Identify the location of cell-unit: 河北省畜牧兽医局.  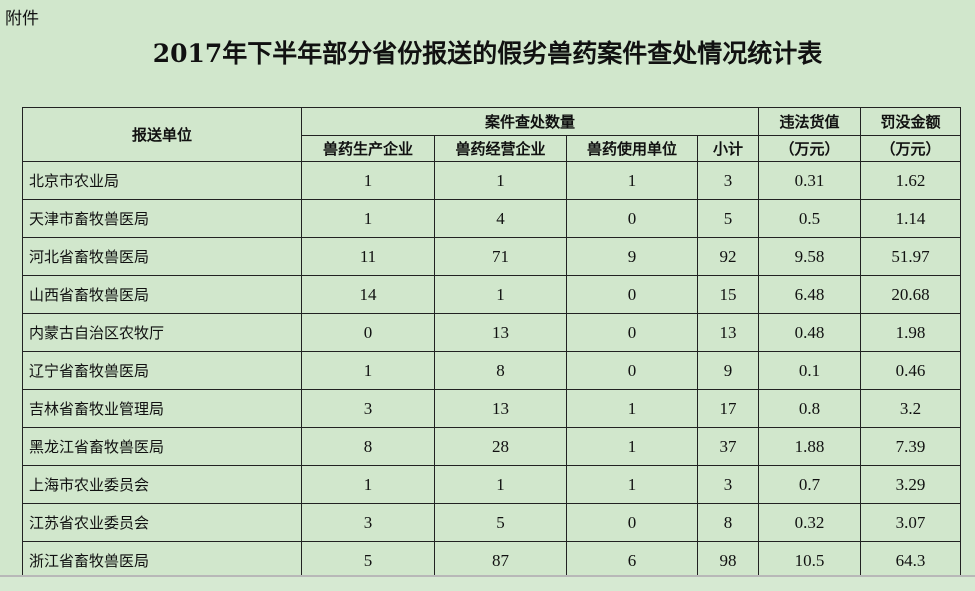
(162, 256).